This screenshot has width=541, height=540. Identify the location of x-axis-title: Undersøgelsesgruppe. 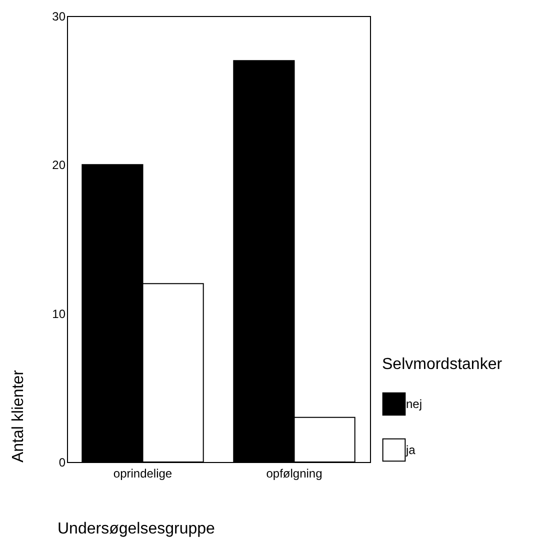
(137, 529).